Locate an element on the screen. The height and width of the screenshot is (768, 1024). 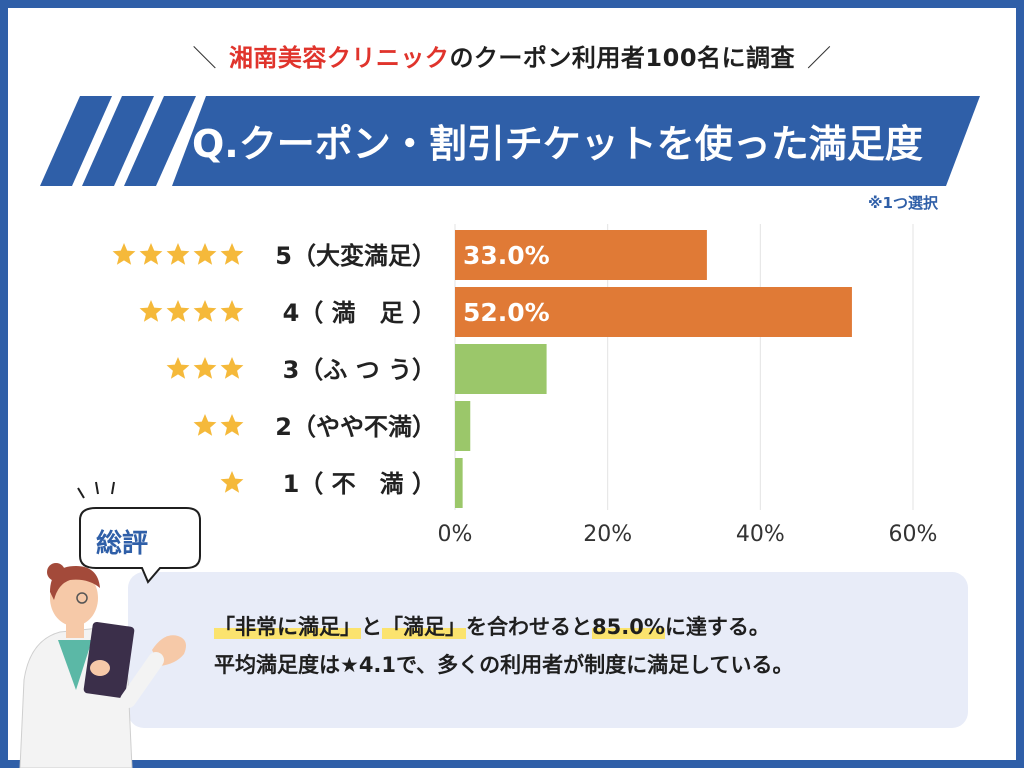
subtitle-rest: のクーポン利用者100名に調査 is located at coordinates (622, 58).